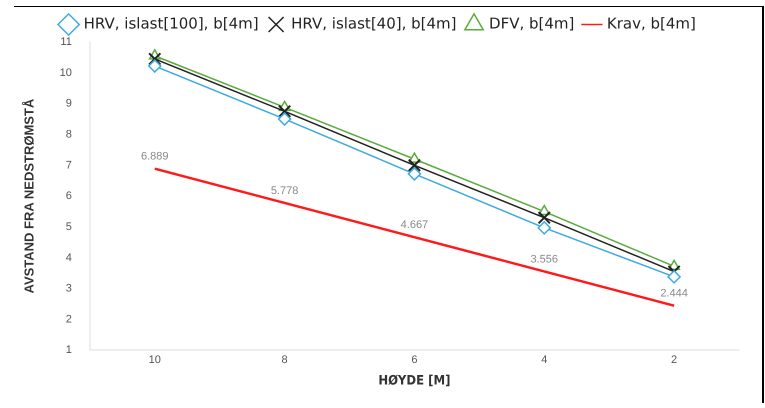 The image size is (765, 408). What do you see at coordinates (674, 294) in the screenshot?
I see `data-label: 2.444` at bounding box center [674, 294].